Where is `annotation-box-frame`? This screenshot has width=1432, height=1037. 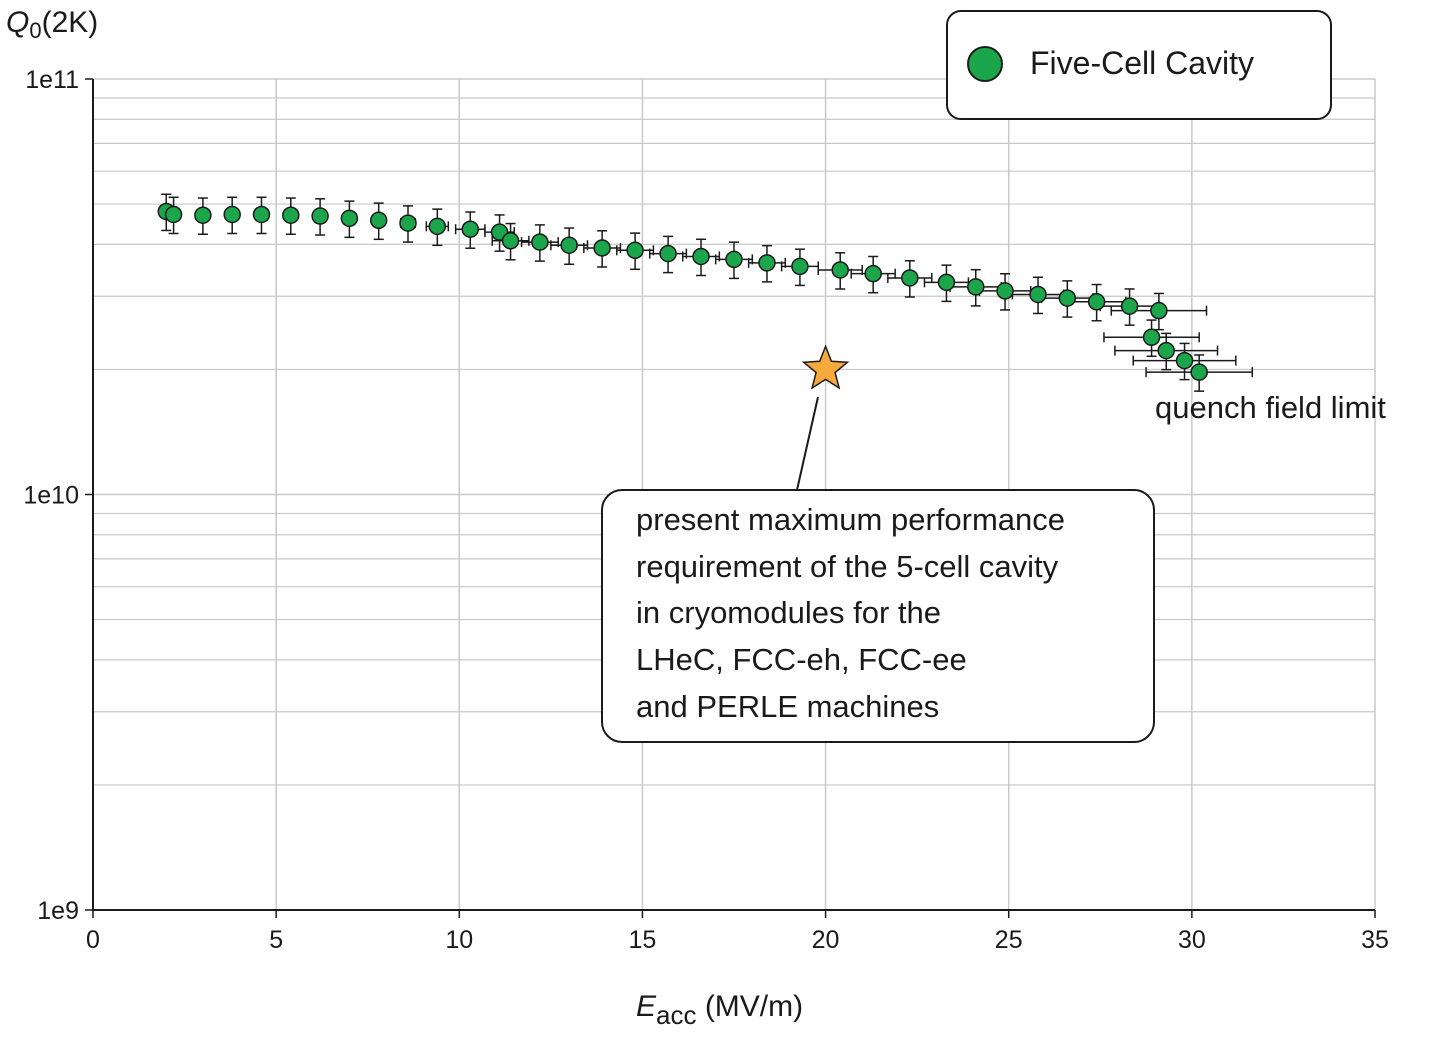
annotation-box-frame is located at coordinates (878, 616).